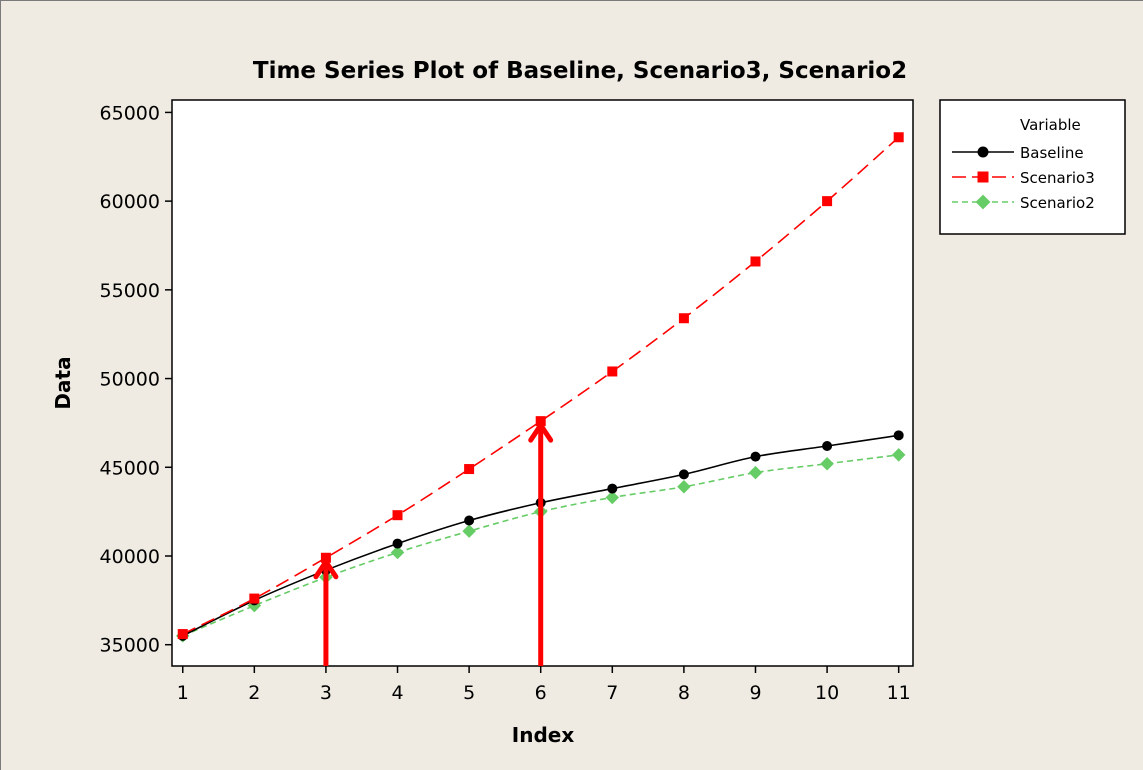 This screenshot has width=1143, height=770. What do you see at coordinates (397, 693) in the screenshot?
I see `x-tick-label: 4` at bounding box center [397, 693].